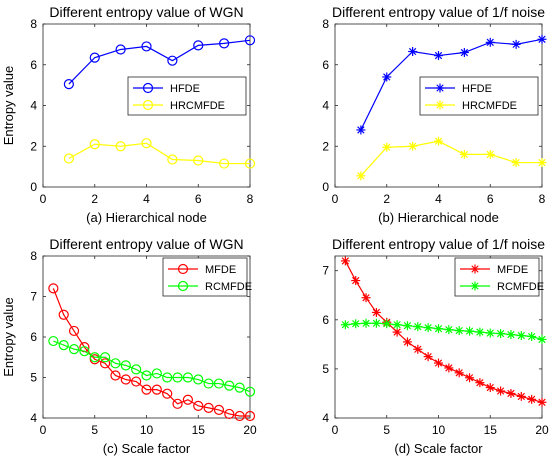 This screenshot has height=473, width=550. What do you see at coordinates (477, 89) in the screenshot?
I see `legend-label: HFDE` at bounding box center [477, 89].